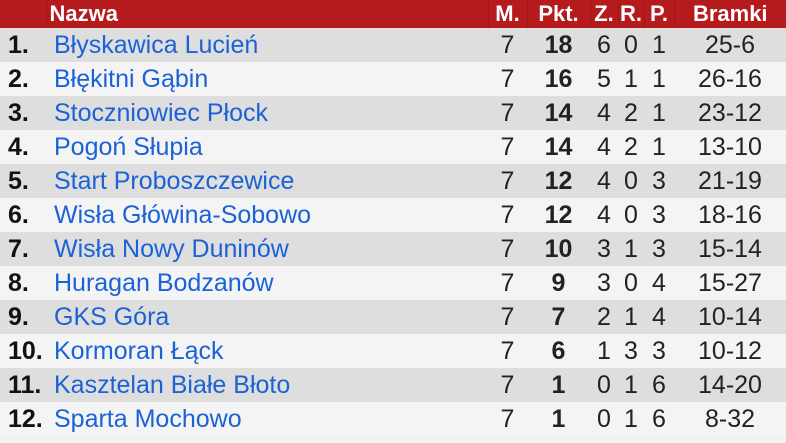  I want to click on header-row: Nazwa M. Pkt. Z. R. P. Bramki, so click(393, 14).